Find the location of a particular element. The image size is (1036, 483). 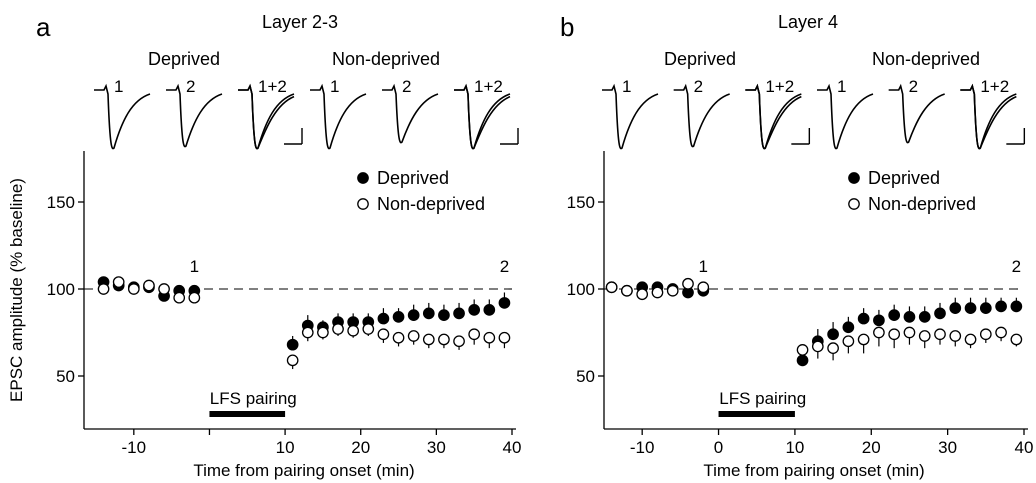

panel-letter: b is located at coordinates (567, 27).